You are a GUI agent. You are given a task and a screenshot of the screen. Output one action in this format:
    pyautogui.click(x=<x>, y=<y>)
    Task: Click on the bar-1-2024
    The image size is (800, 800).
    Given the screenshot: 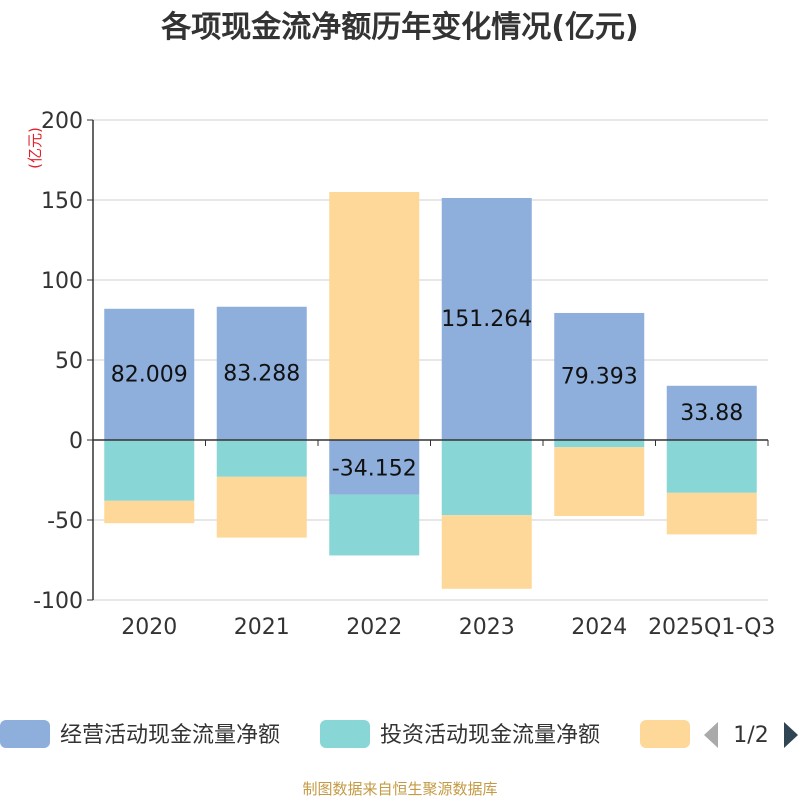 What is the action you would take?
    pyautogui.click(x=599, y=376)
    